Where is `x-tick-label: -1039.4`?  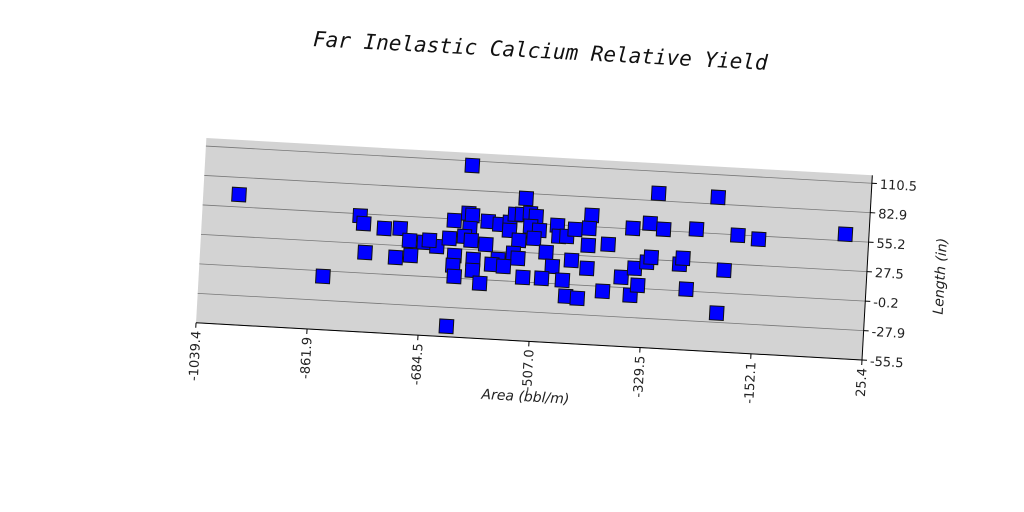 x-tick-label: -1039.4 is located at coordinates (196, 355).